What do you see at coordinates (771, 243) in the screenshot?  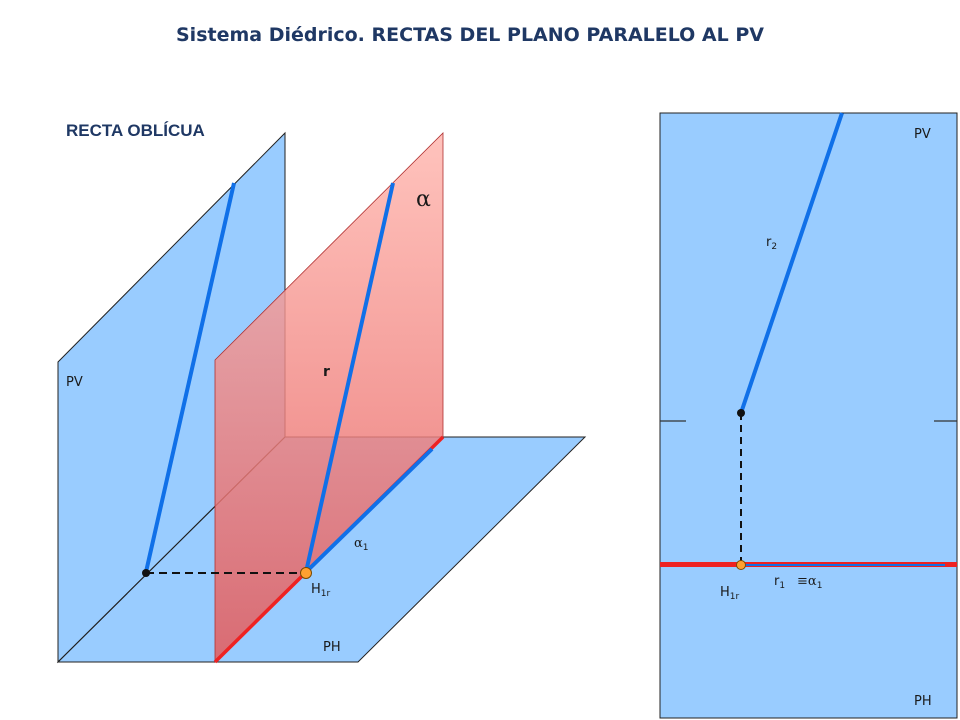 I see `r2-label: r2` at bounding box center [771, 243].